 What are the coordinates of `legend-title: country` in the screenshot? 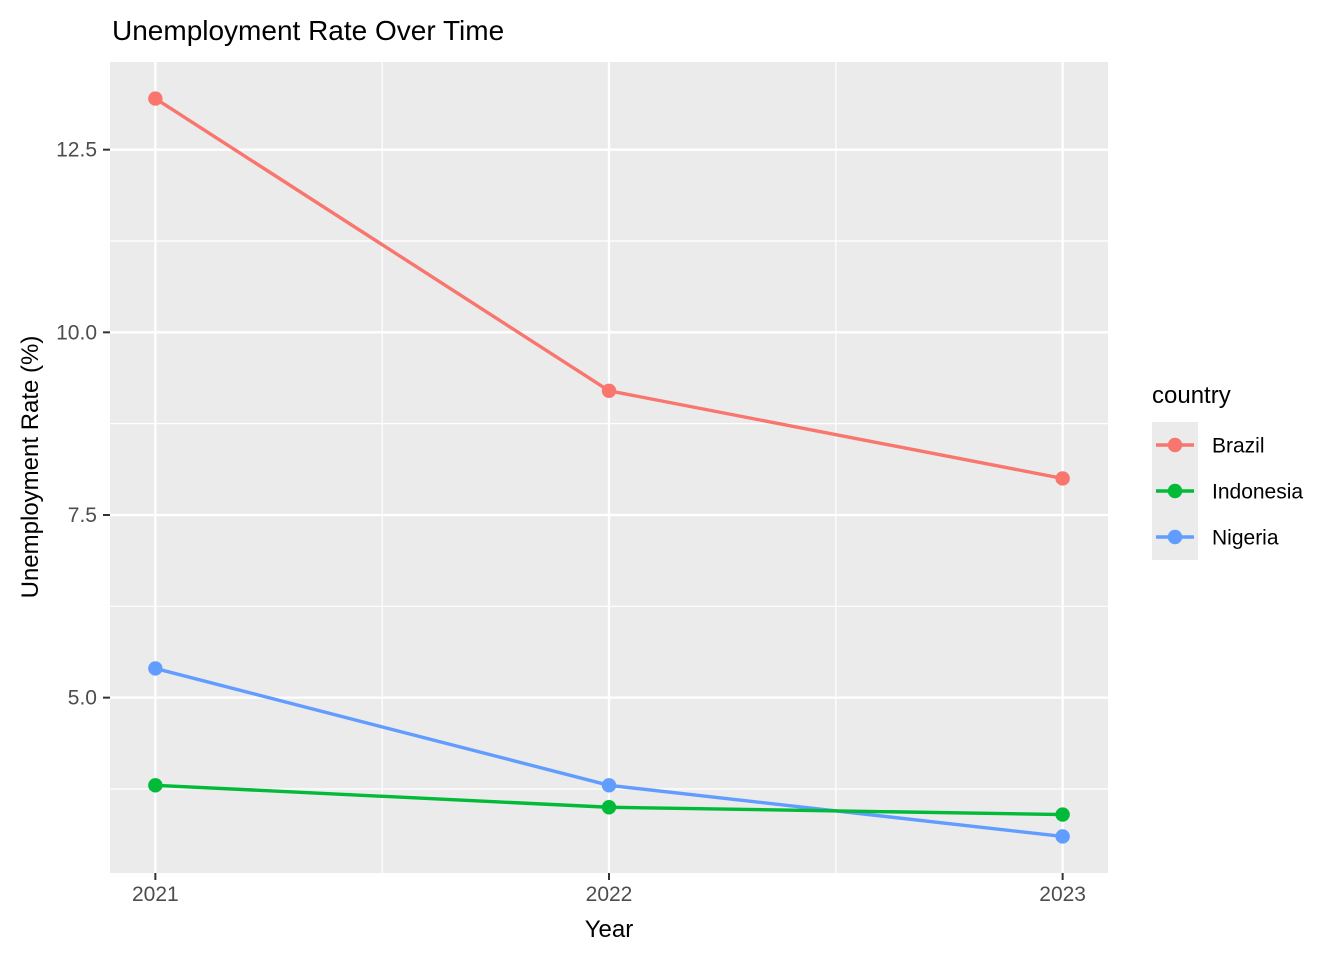 It's located at (1191, 395).